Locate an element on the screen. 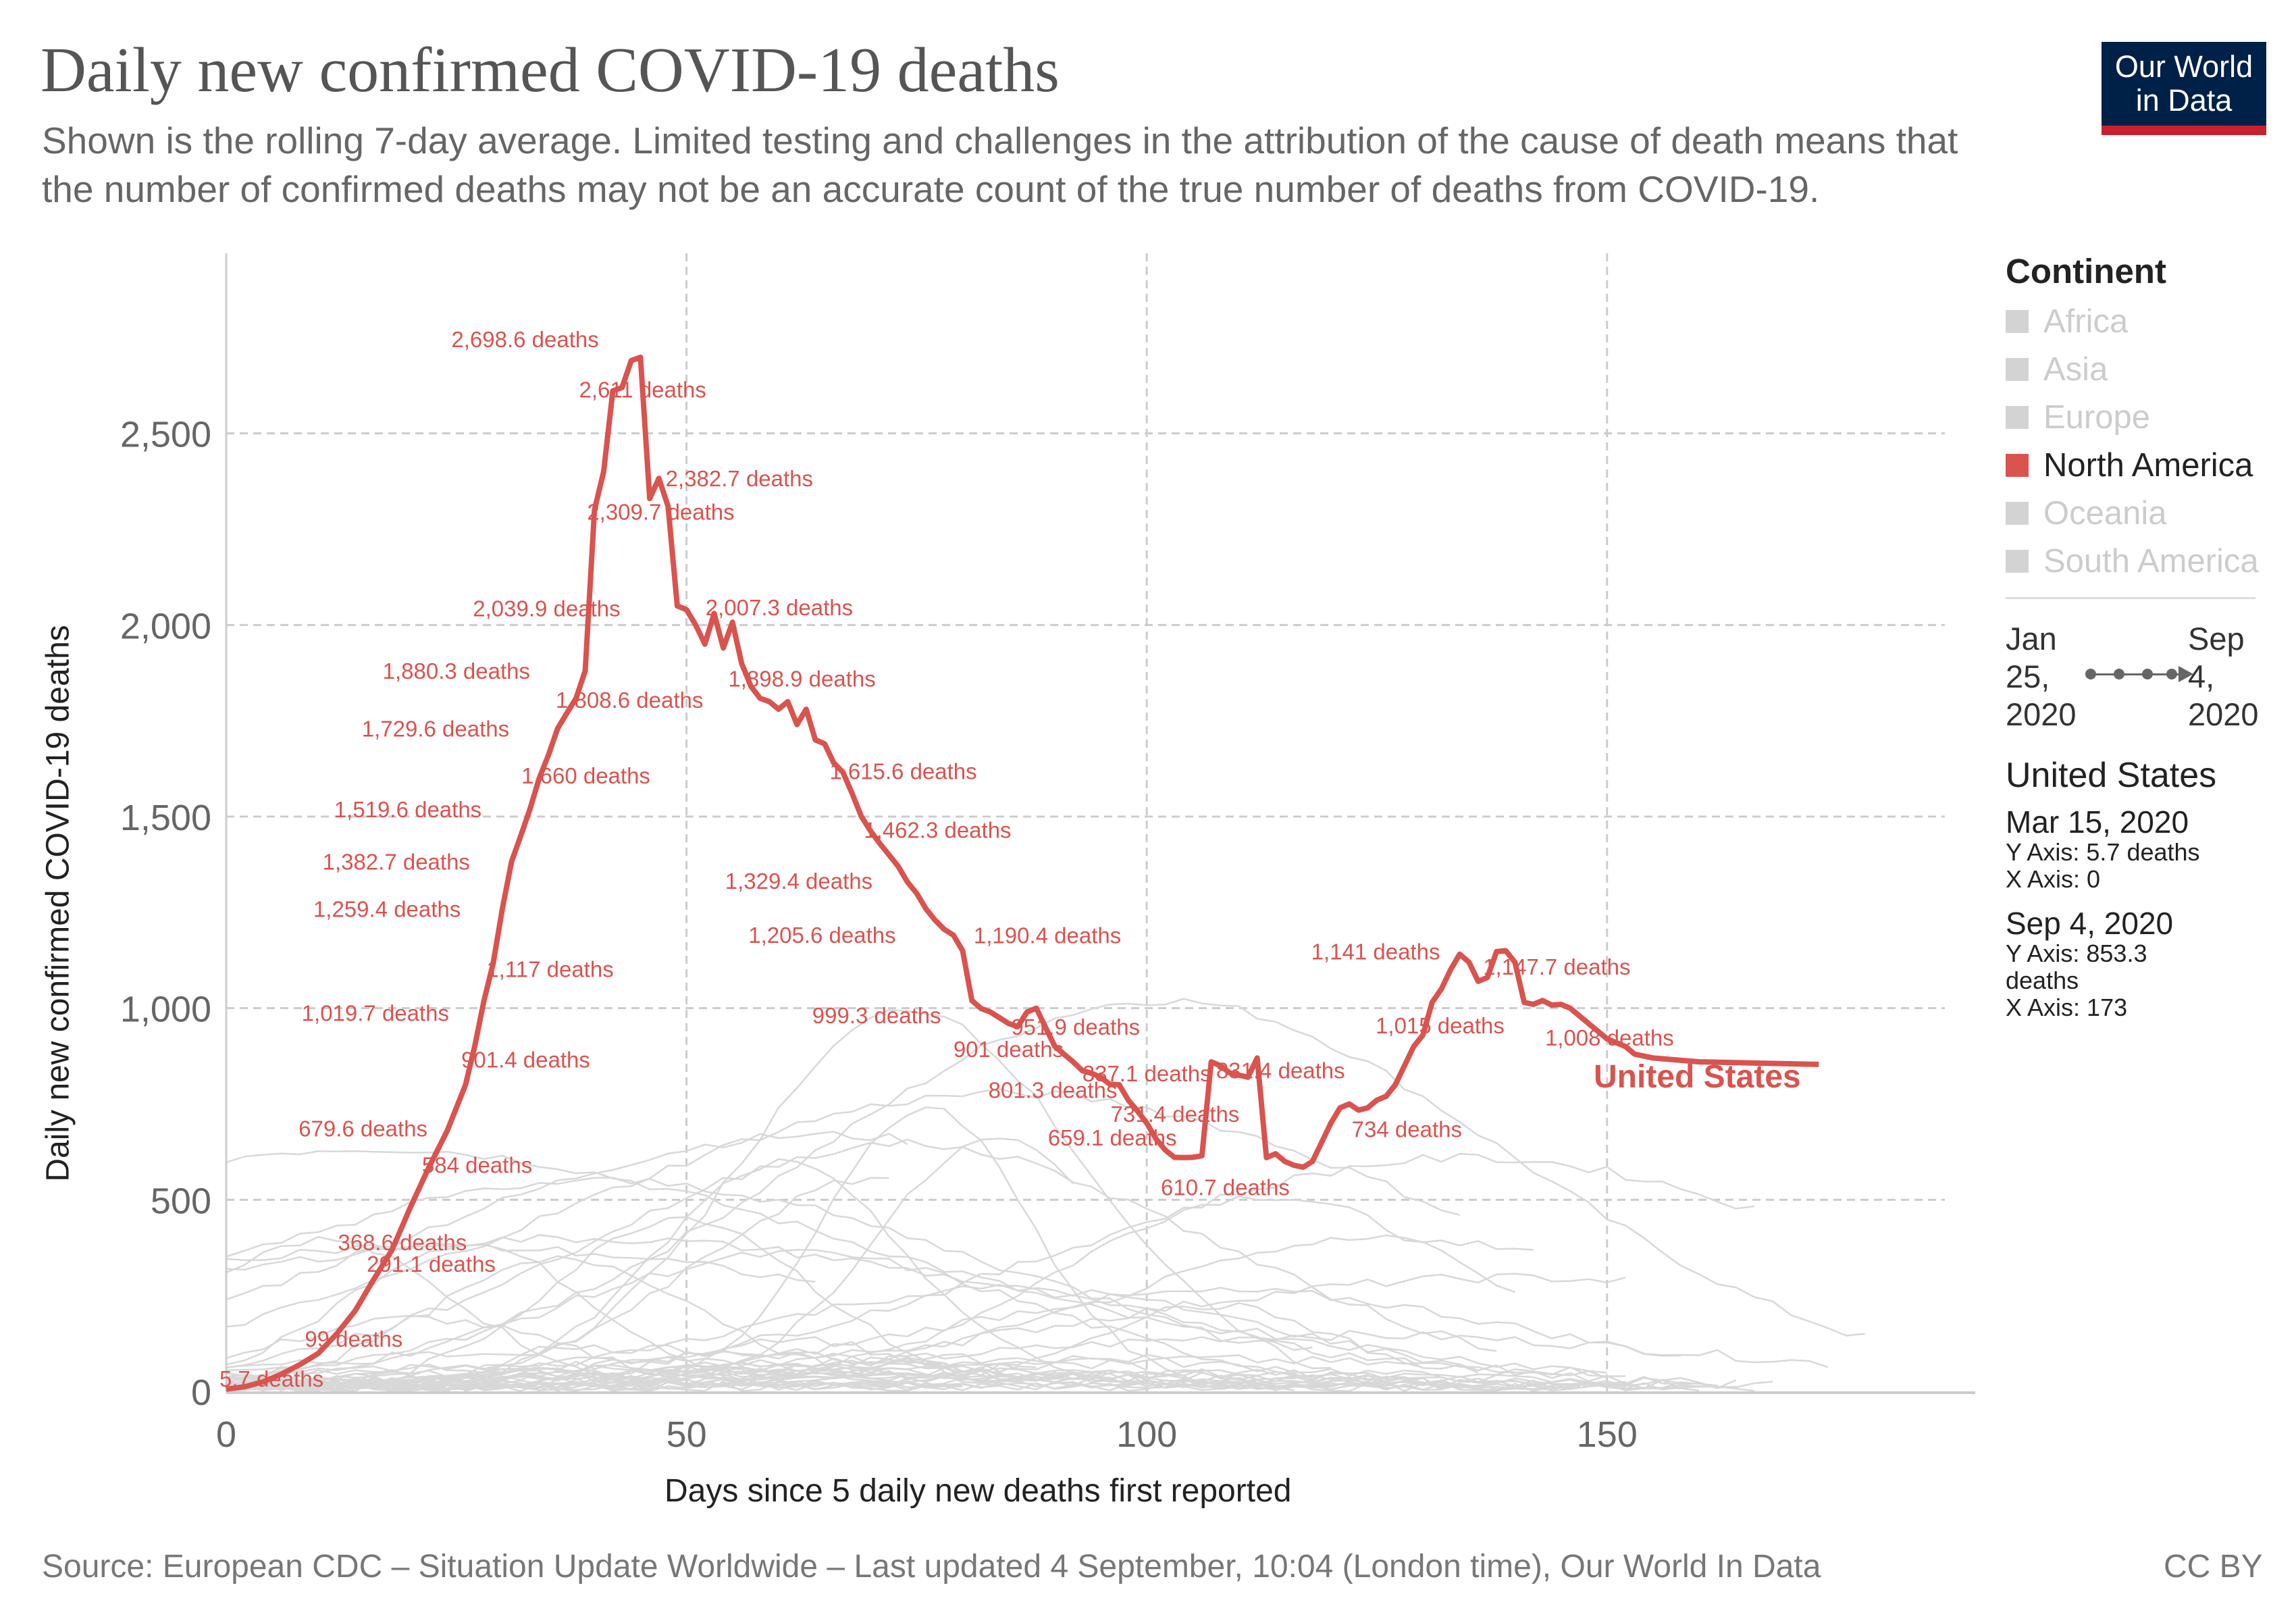 This screenshot has height=1621, width=2296. info-last-y: Y Axis: 853.3 is located at coordinates (2076, 953).